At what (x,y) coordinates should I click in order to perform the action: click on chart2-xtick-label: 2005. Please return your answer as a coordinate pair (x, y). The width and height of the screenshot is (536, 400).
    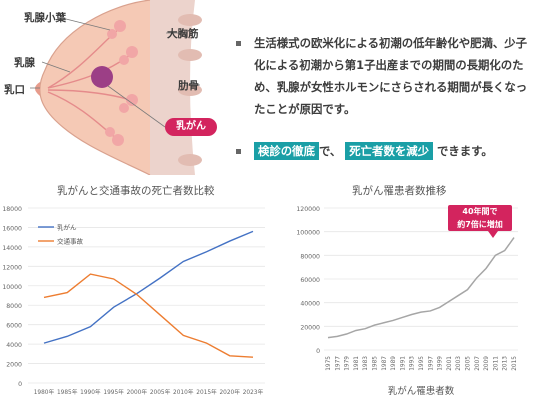
    Looking at the image, I should click on (469, 363).